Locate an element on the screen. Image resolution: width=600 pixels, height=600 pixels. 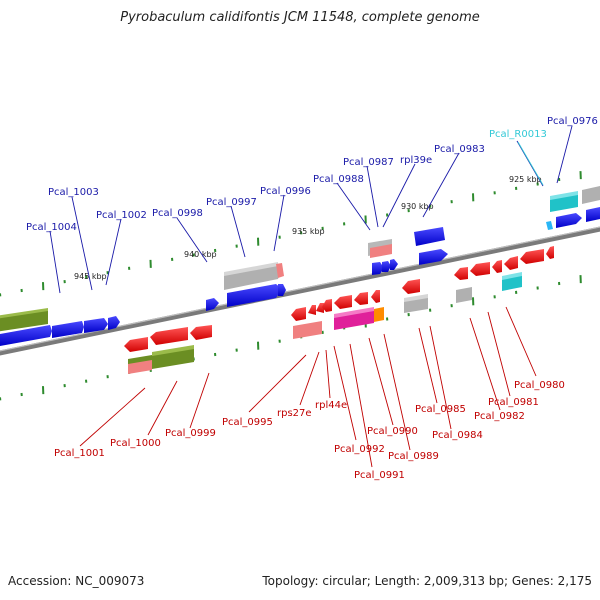
gene-feature-cyan is located at coordinates (549, 225).